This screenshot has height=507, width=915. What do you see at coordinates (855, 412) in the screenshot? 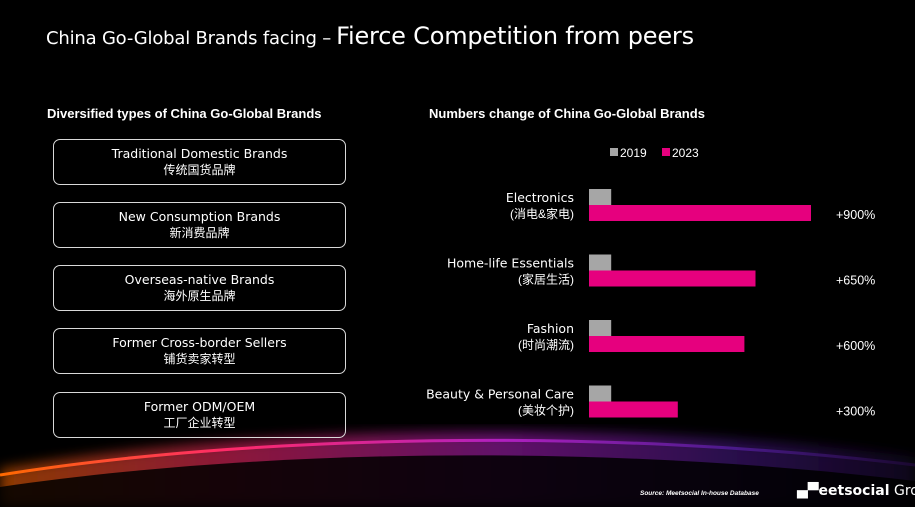
I see `growth-annotation: +300%` at bounding box center [855, 412].